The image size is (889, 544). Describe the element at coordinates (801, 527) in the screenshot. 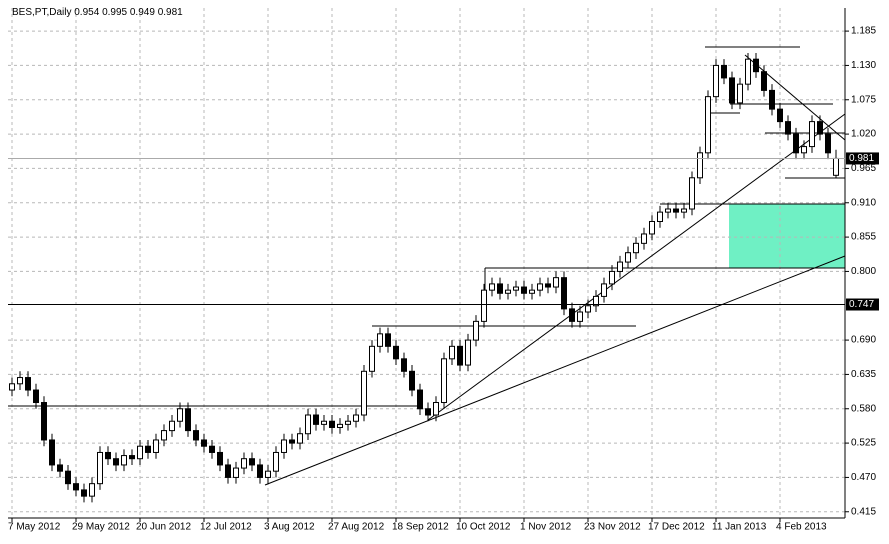

I see `x-tick-label: 4 Feb 2013` at that location.